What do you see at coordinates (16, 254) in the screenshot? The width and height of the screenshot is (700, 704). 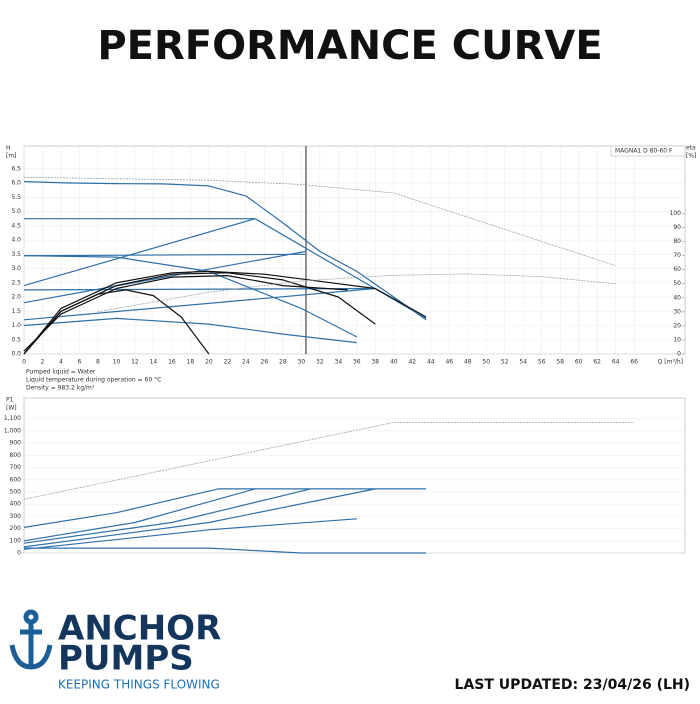 I see `y-tick-label: 3.5` at bounding box center [16, 254].